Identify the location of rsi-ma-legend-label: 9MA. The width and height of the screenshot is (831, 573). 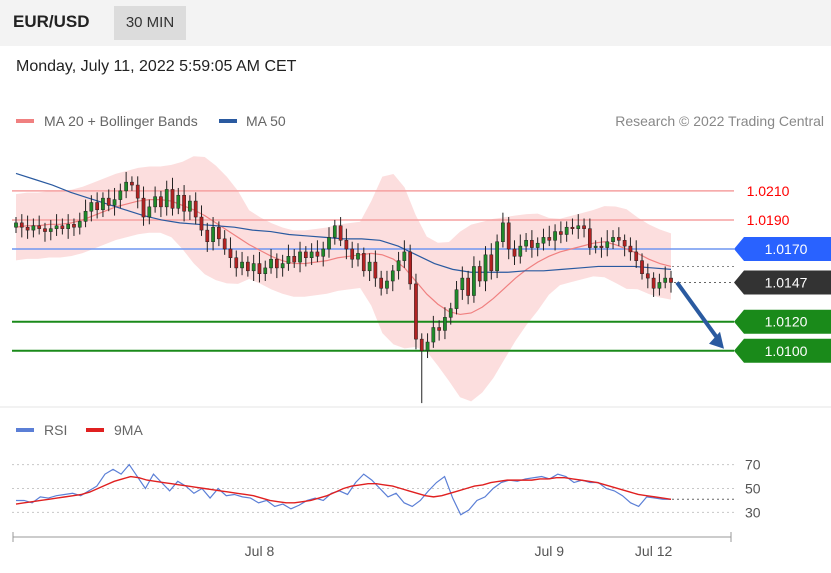
(128, 430).